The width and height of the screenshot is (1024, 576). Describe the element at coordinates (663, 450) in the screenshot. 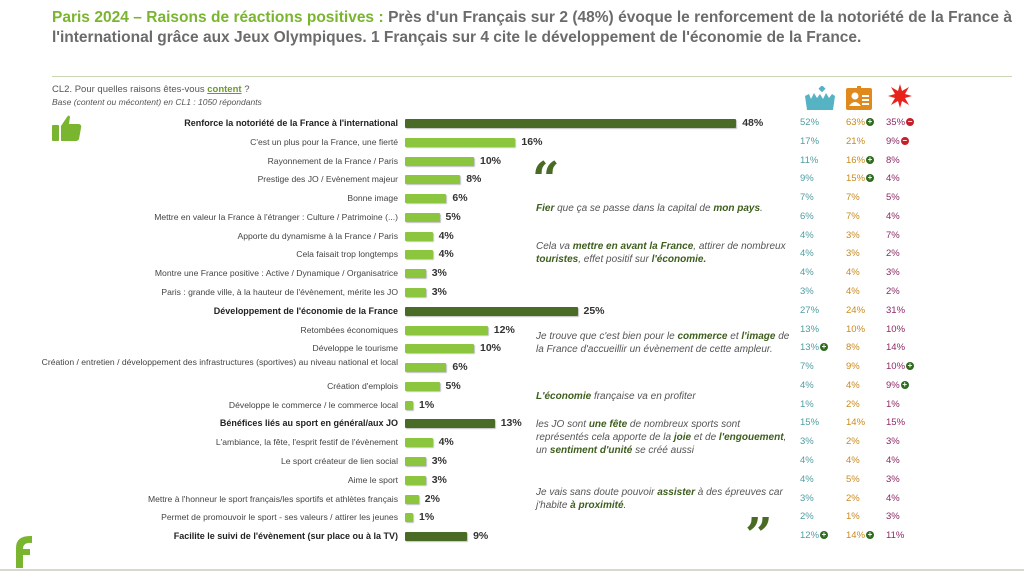

I see `quote-segment: se créé aussi` at that location.